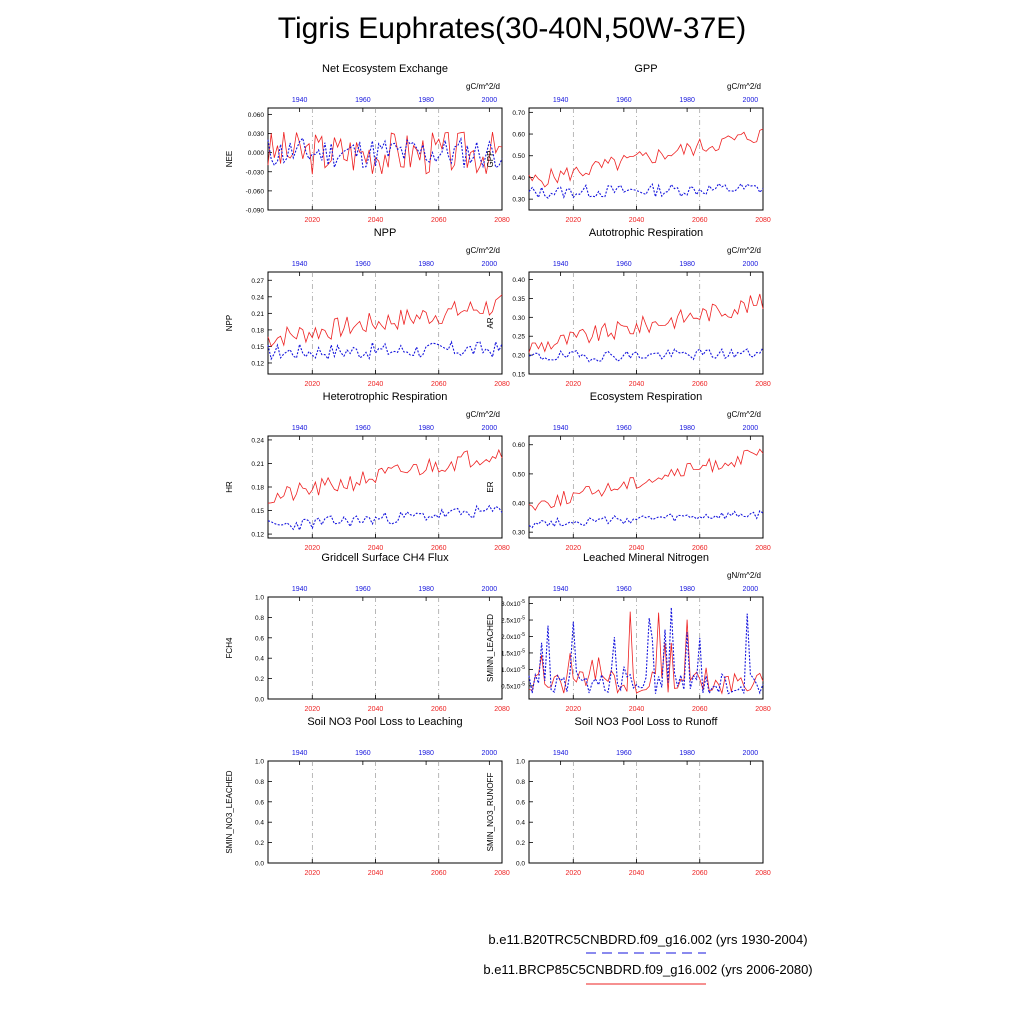  Describe the element at coordinates (439, 709) in the screenshot. I see `fch4-xlabel-2060: 2060` at that location.